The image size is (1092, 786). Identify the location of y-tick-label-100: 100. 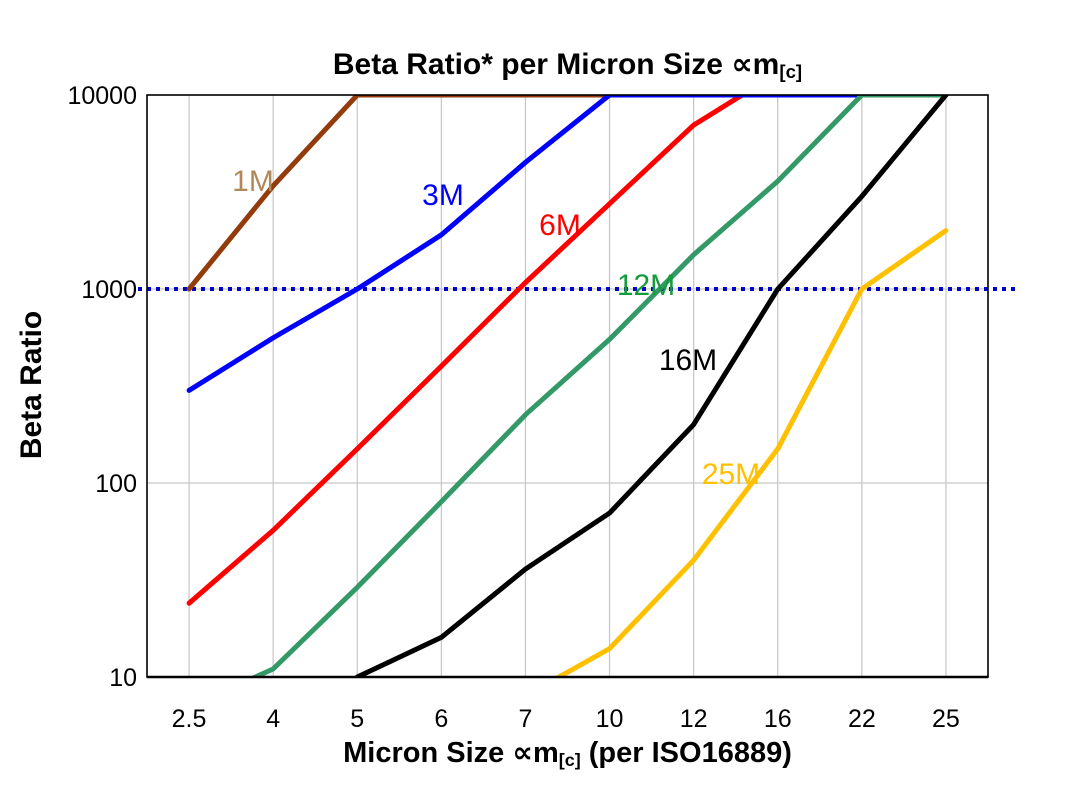
(116, 484).